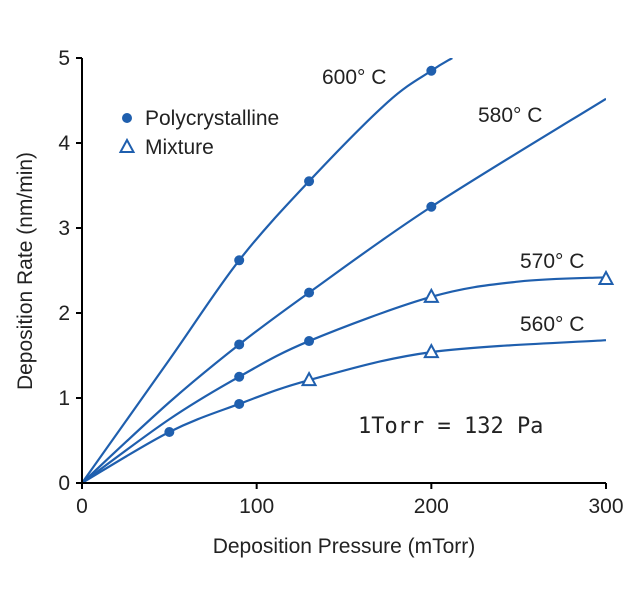 The height and width of the screenshot is (600, 644). I want to click on y-tick-label: 3, so click(64, 228).